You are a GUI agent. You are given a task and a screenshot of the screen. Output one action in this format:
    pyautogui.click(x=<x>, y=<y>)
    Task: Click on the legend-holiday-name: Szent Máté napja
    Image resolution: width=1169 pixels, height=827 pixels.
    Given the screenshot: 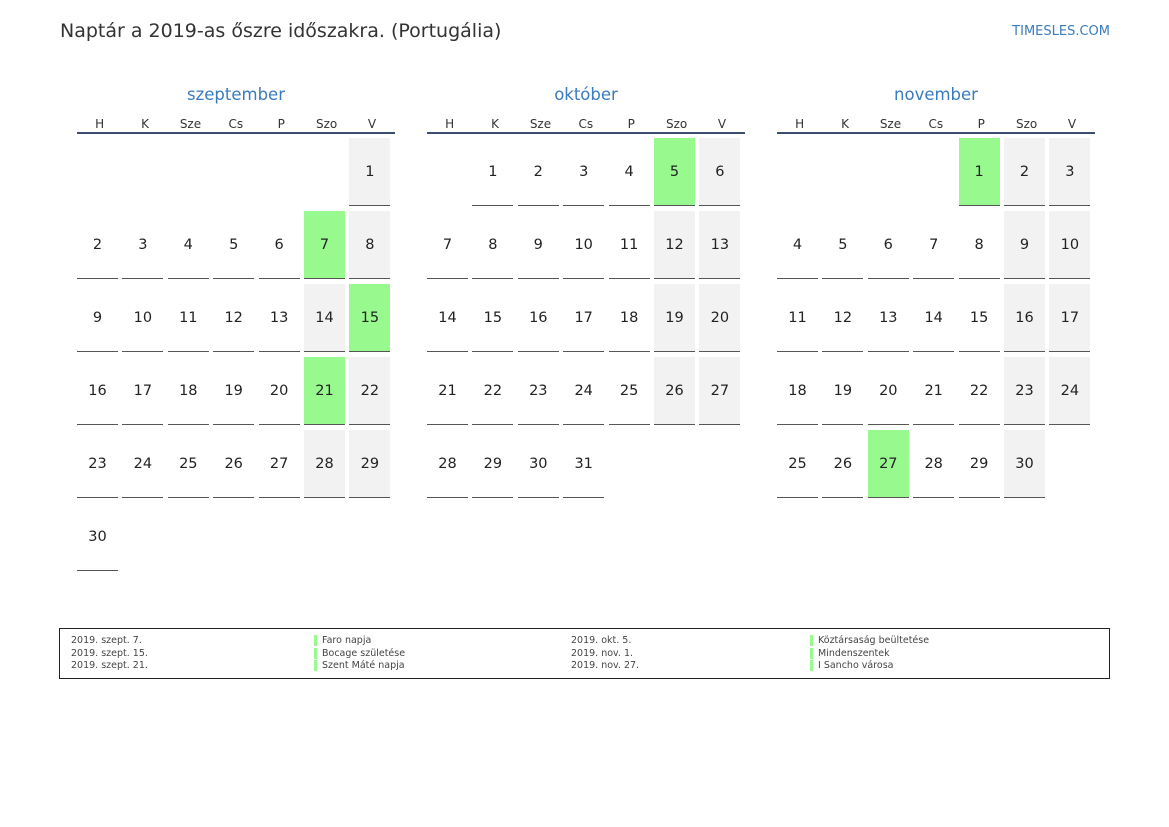 What is the action you would take?
    pyautogui.click(x=359, y=665)
    